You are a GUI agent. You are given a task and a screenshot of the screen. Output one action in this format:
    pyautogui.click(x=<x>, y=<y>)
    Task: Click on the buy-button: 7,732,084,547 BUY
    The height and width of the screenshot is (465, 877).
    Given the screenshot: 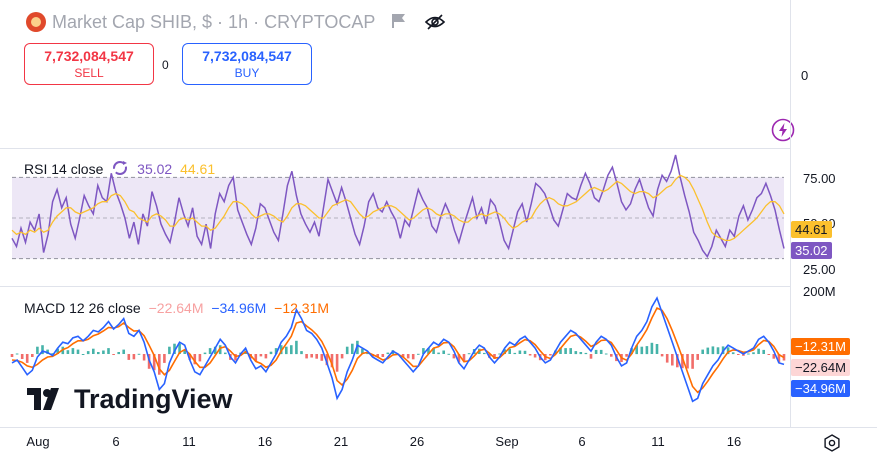 What is the action you would take?
    pyautogui.click(x=247, y=64)
    